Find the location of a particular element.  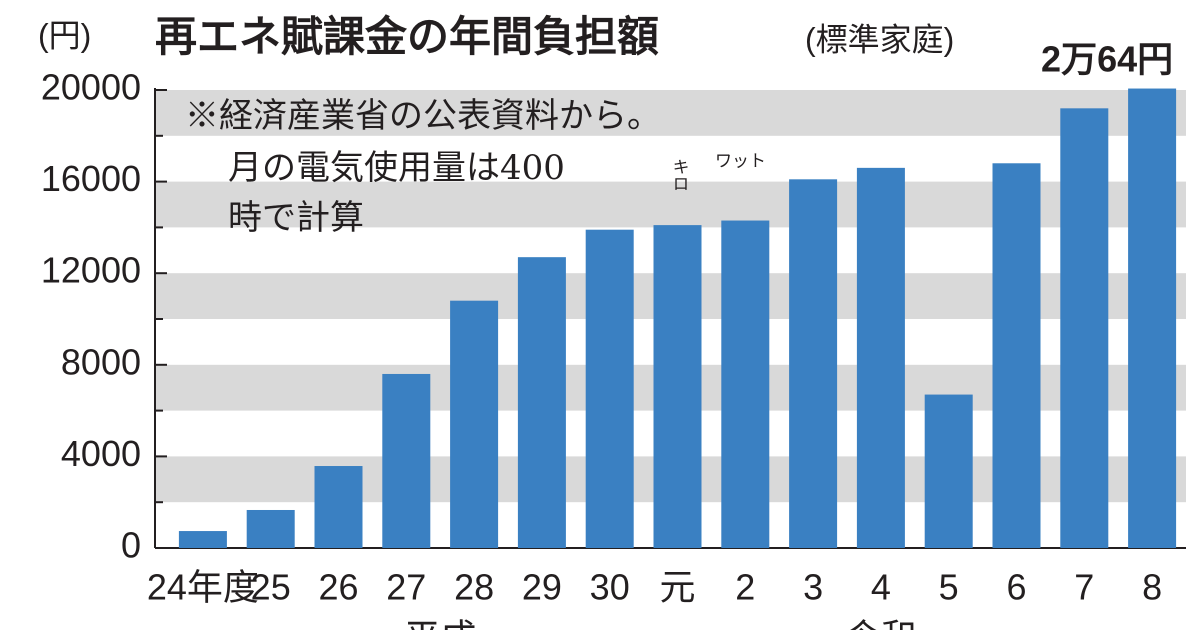

note-unit: ワット is located at coordinates (740, 162).